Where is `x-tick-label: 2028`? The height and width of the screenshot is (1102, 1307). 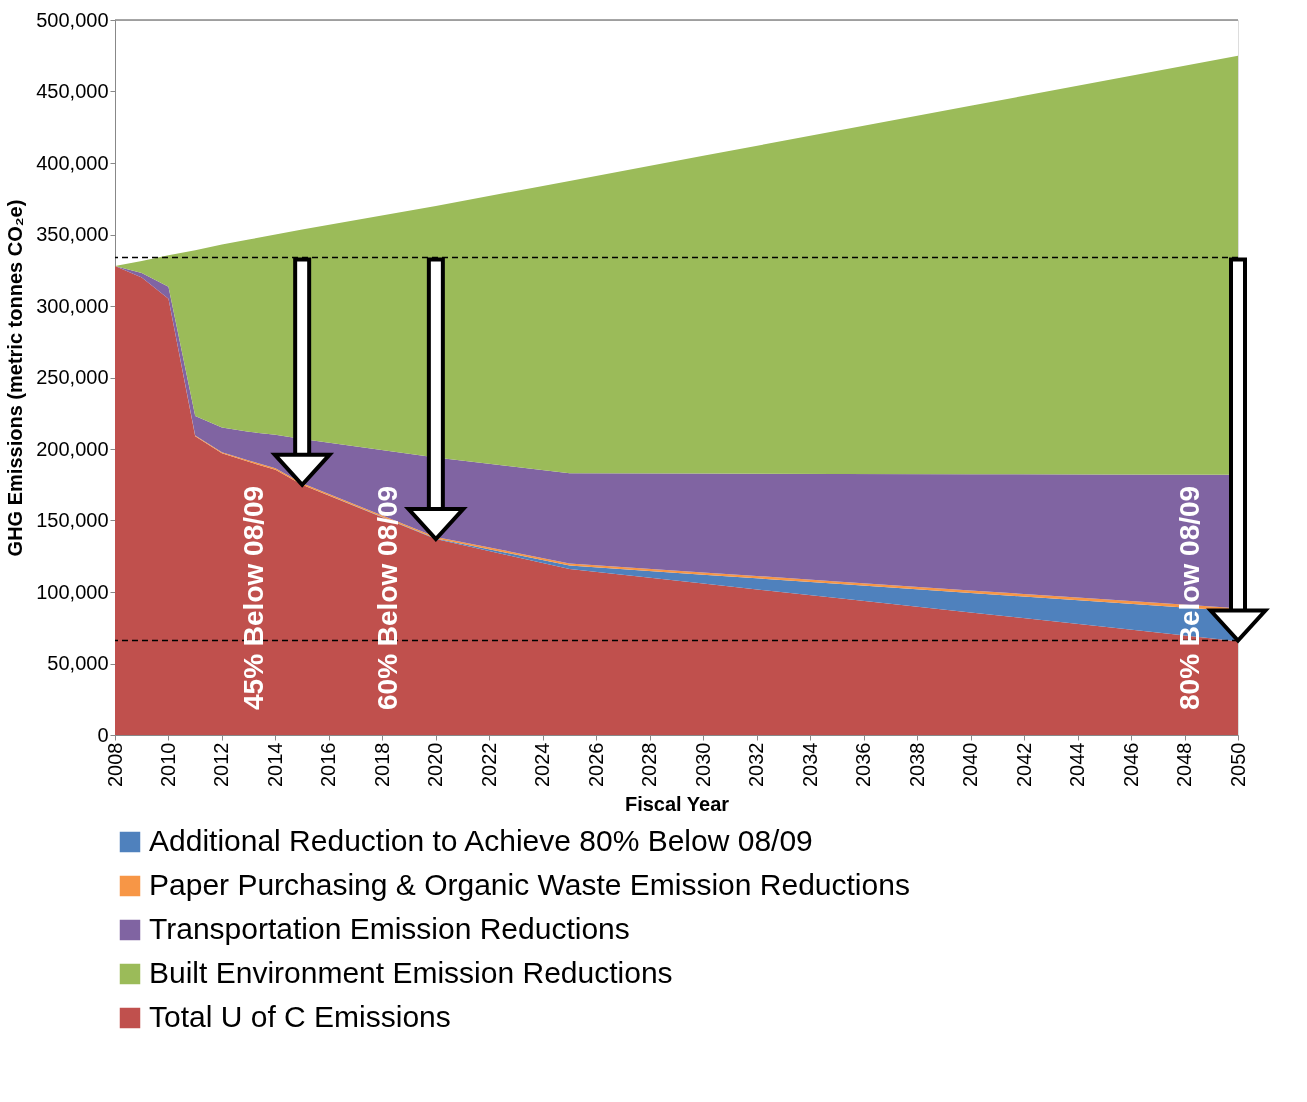 x-tick-label: 2028 is located at coordinates (649, 764).